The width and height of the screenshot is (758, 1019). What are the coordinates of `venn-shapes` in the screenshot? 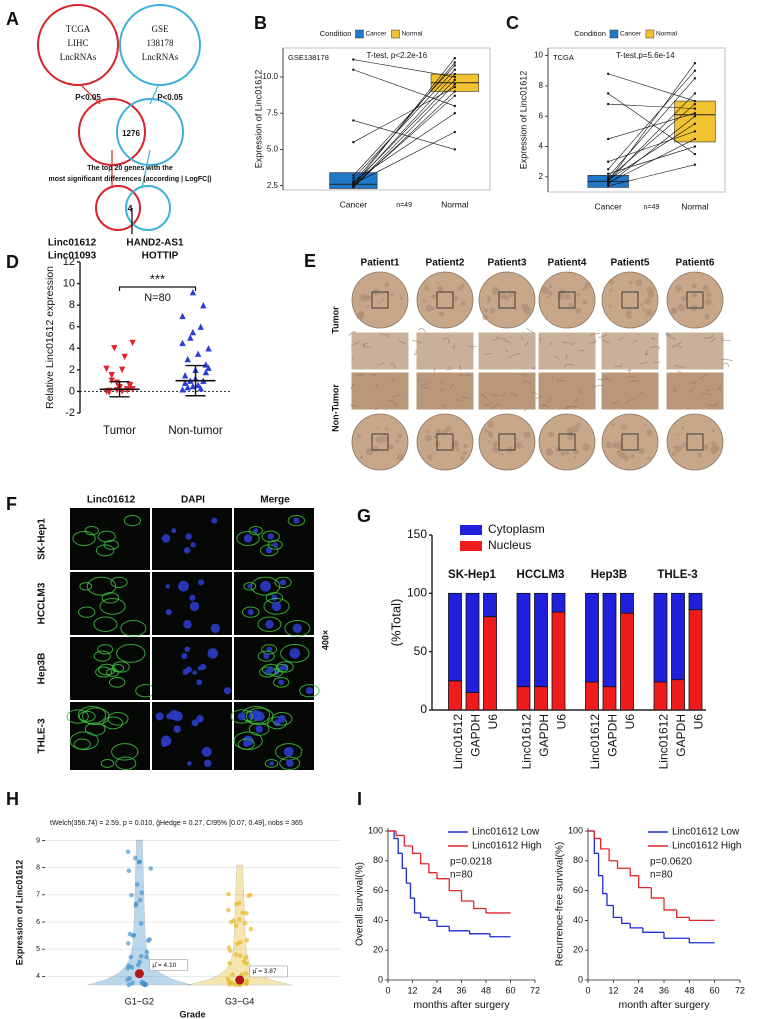 It's located at (119, 119).